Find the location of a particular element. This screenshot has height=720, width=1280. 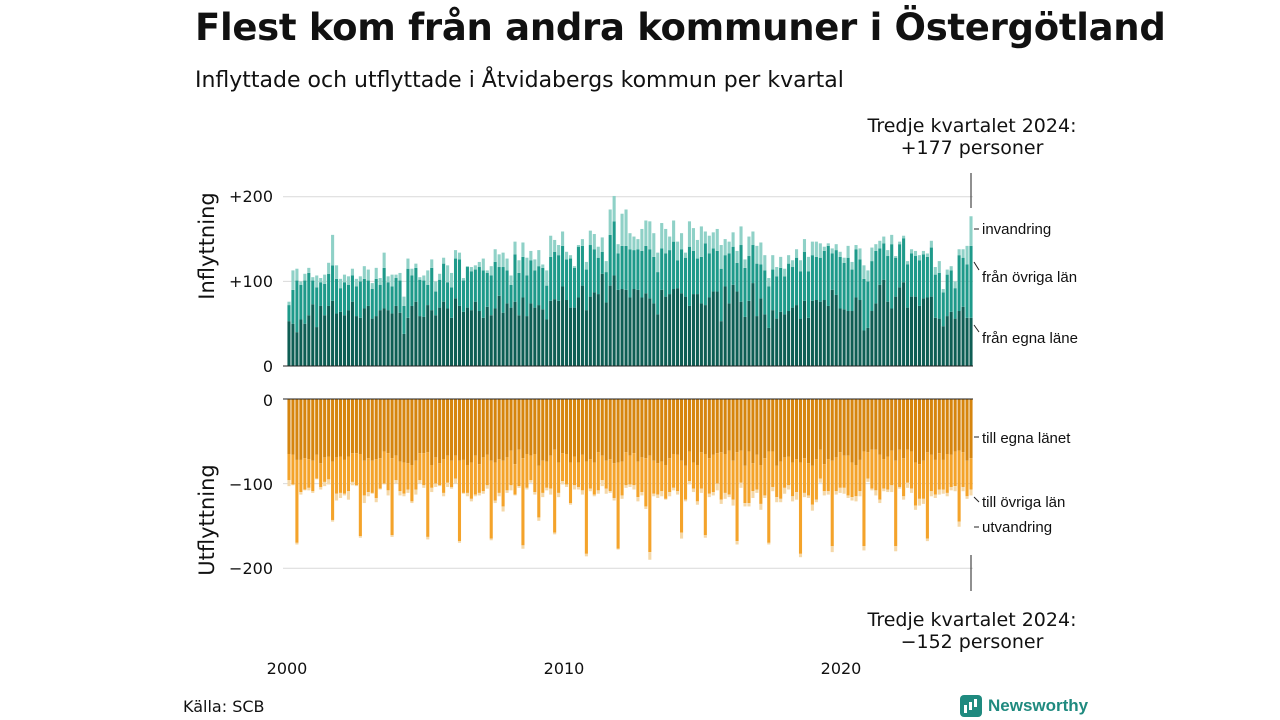

outflow-bars is located at coordinates (630, 479).